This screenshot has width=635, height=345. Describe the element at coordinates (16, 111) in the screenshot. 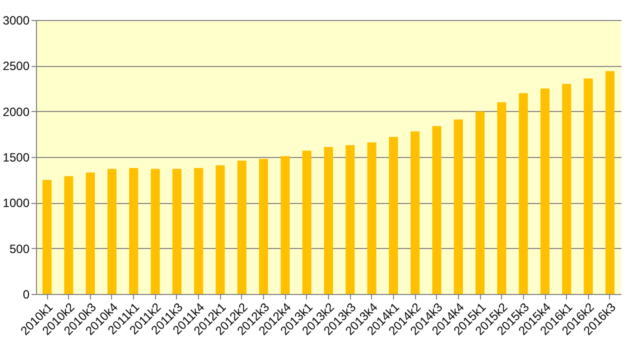

I see `y-tick-label: 2000` at that location.